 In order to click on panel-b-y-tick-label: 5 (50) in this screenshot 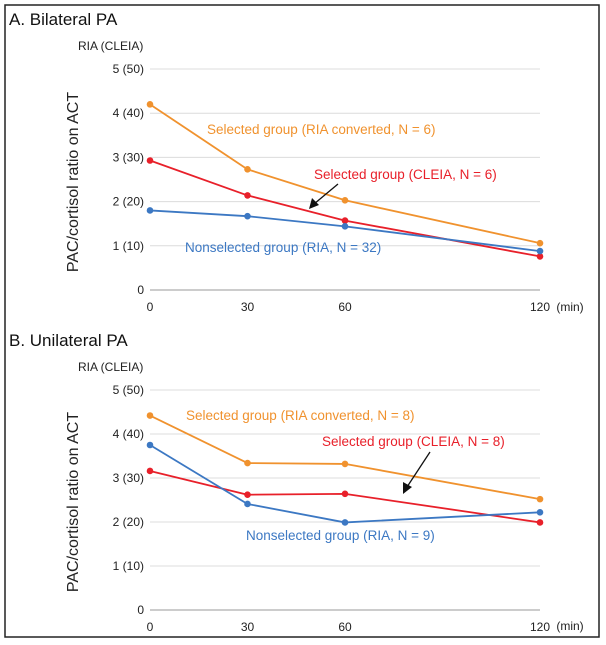, I will do `click(128, 390)`.